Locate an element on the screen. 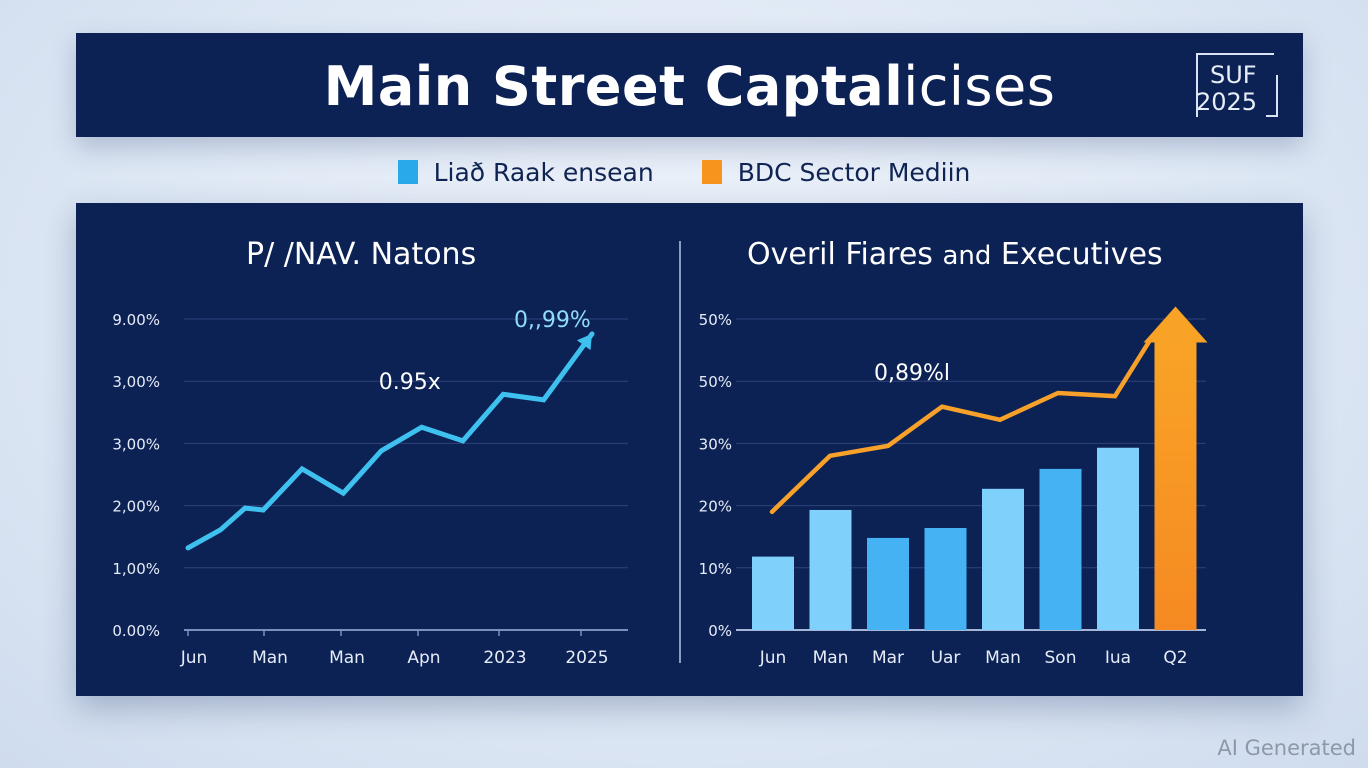 The height and width of the screenshot is (768, 1368). page-title: Main Street Captalicises is located at coordinates (689, 86).